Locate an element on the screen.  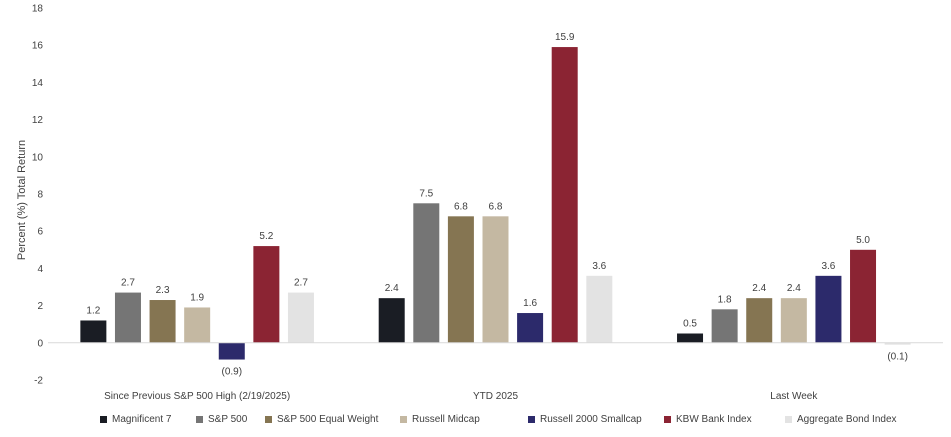
y-tick-label: 4 is located at coordinates (40, 269).